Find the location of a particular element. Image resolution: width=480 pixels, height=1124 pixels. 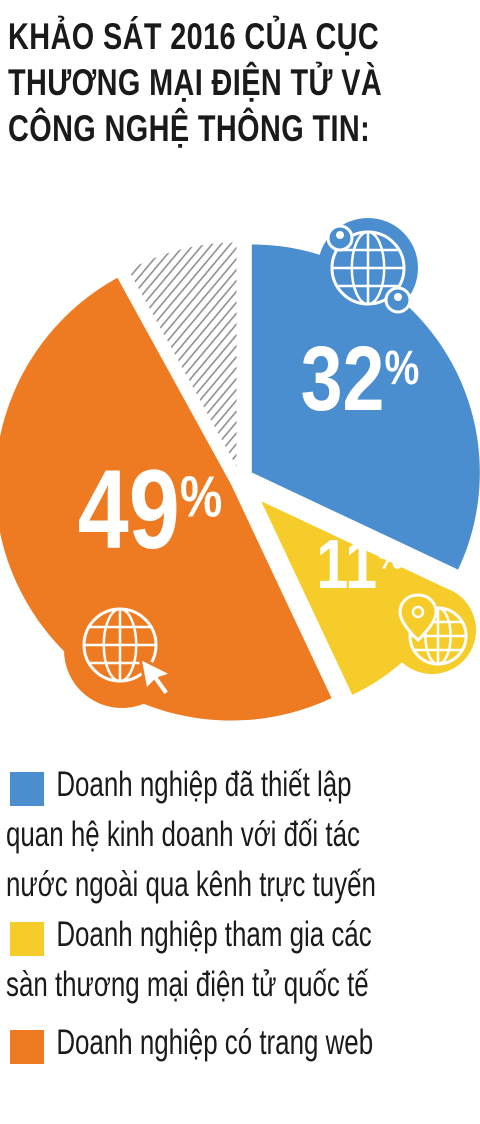

title-line-3: CÔNG NGHỆ THÔNG TIN: is located at coordinates (189, 128).